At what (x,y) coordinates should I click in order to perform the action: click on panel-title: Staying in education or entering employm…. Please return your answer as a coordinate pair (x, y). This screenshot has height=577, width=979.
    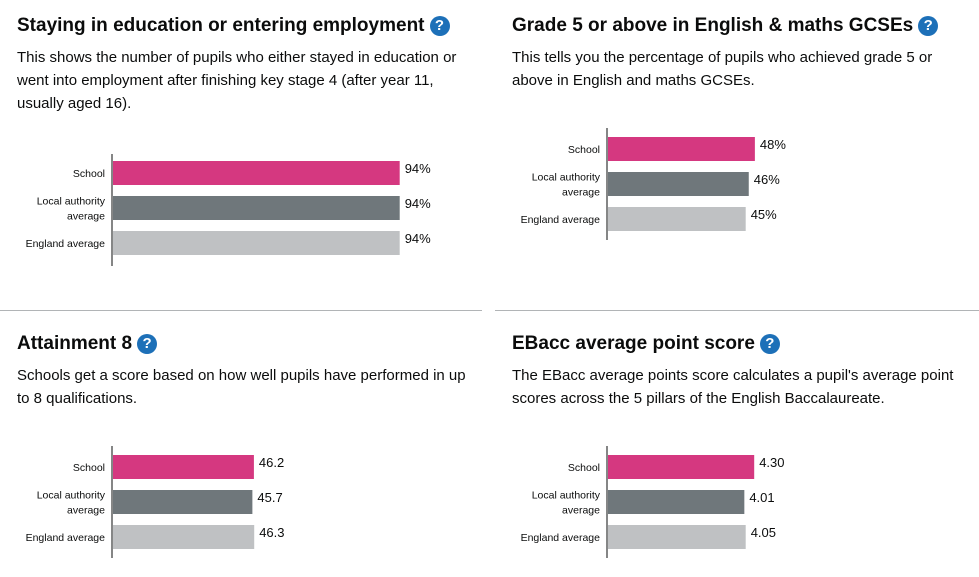
    Looking at the image, I should click on (233, 26).